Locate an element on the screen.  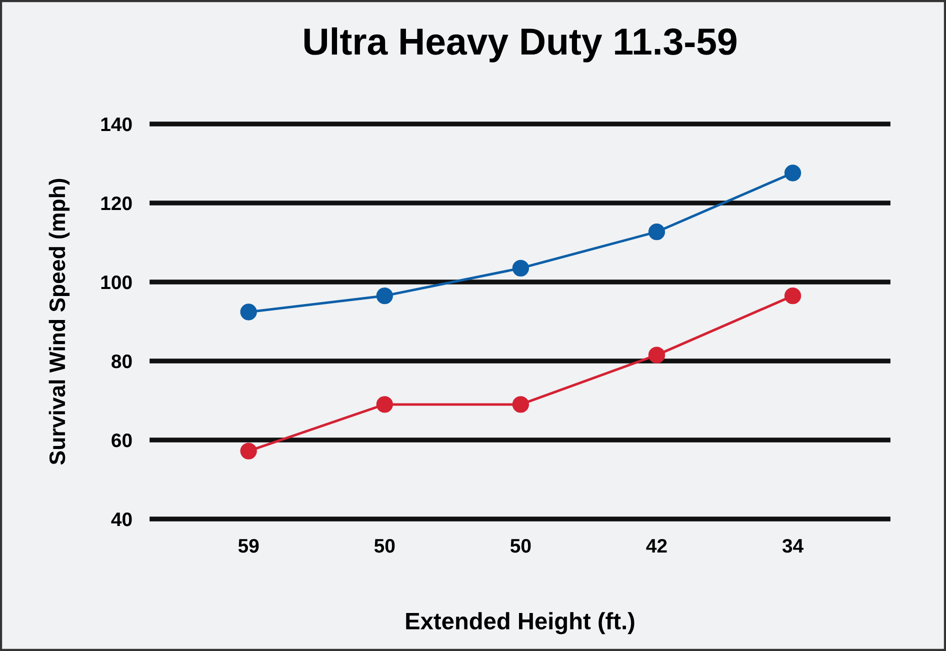
y-tick-label: 120 is located at coordinates (116, 203).